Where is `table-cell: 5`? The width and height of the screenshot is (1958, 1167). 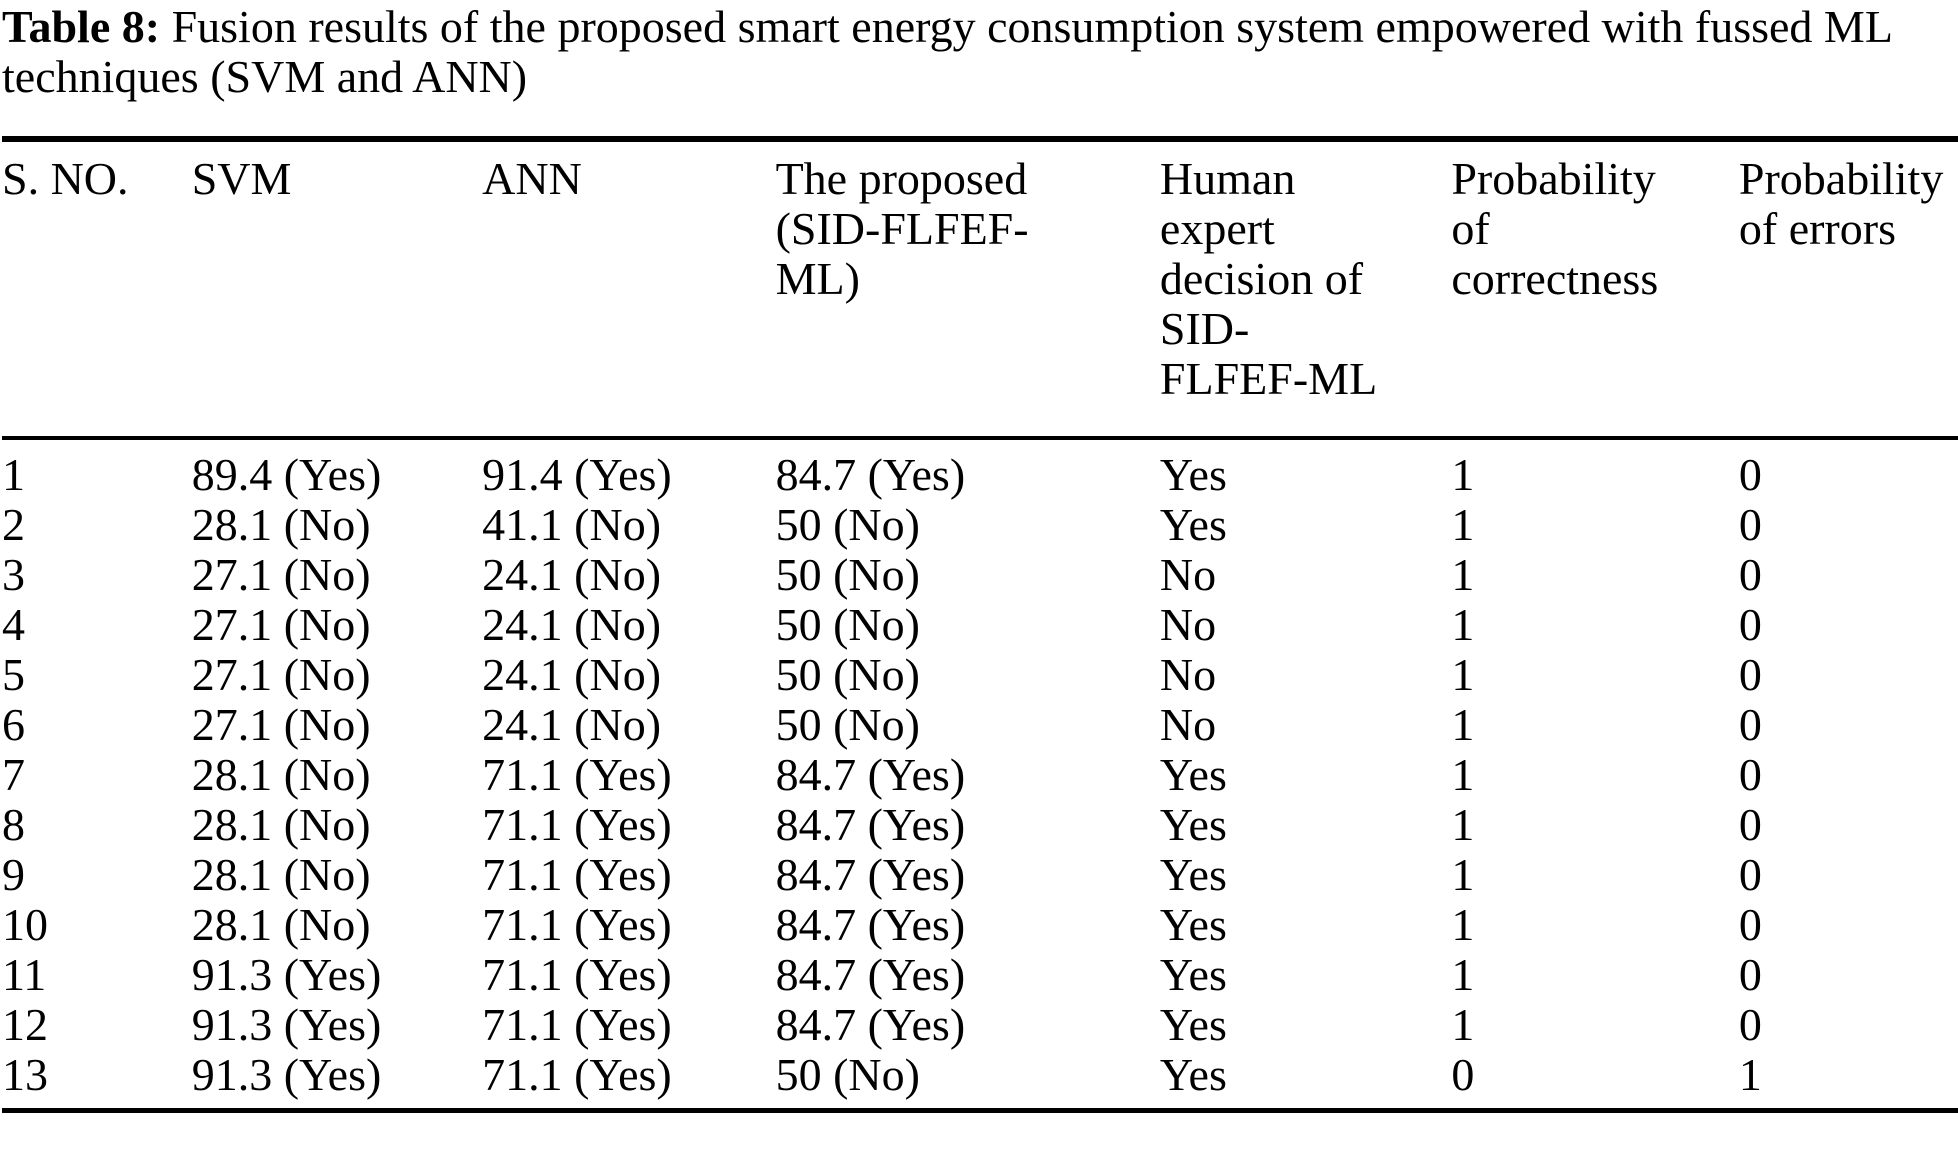
table-cell: 5 is located at coordinates (13, 674).